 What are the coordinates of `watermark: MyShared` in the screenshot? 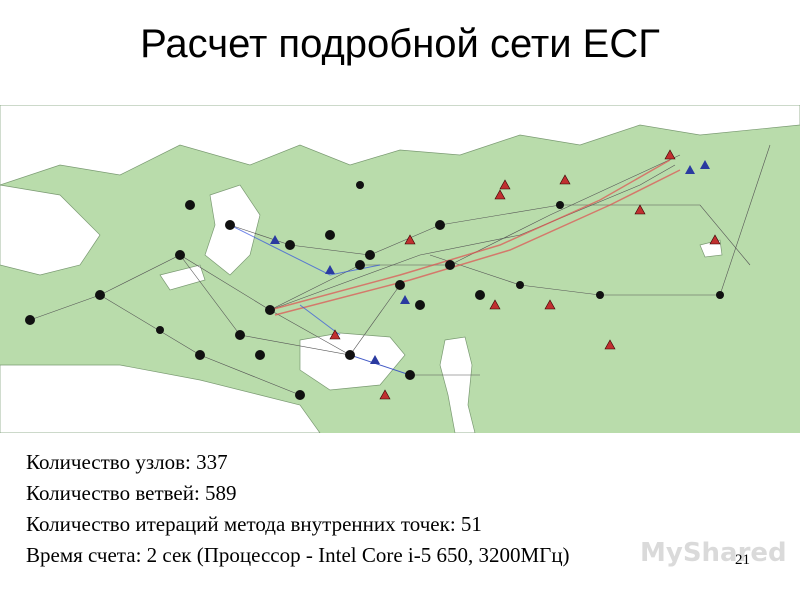 It's located at (713, 553).